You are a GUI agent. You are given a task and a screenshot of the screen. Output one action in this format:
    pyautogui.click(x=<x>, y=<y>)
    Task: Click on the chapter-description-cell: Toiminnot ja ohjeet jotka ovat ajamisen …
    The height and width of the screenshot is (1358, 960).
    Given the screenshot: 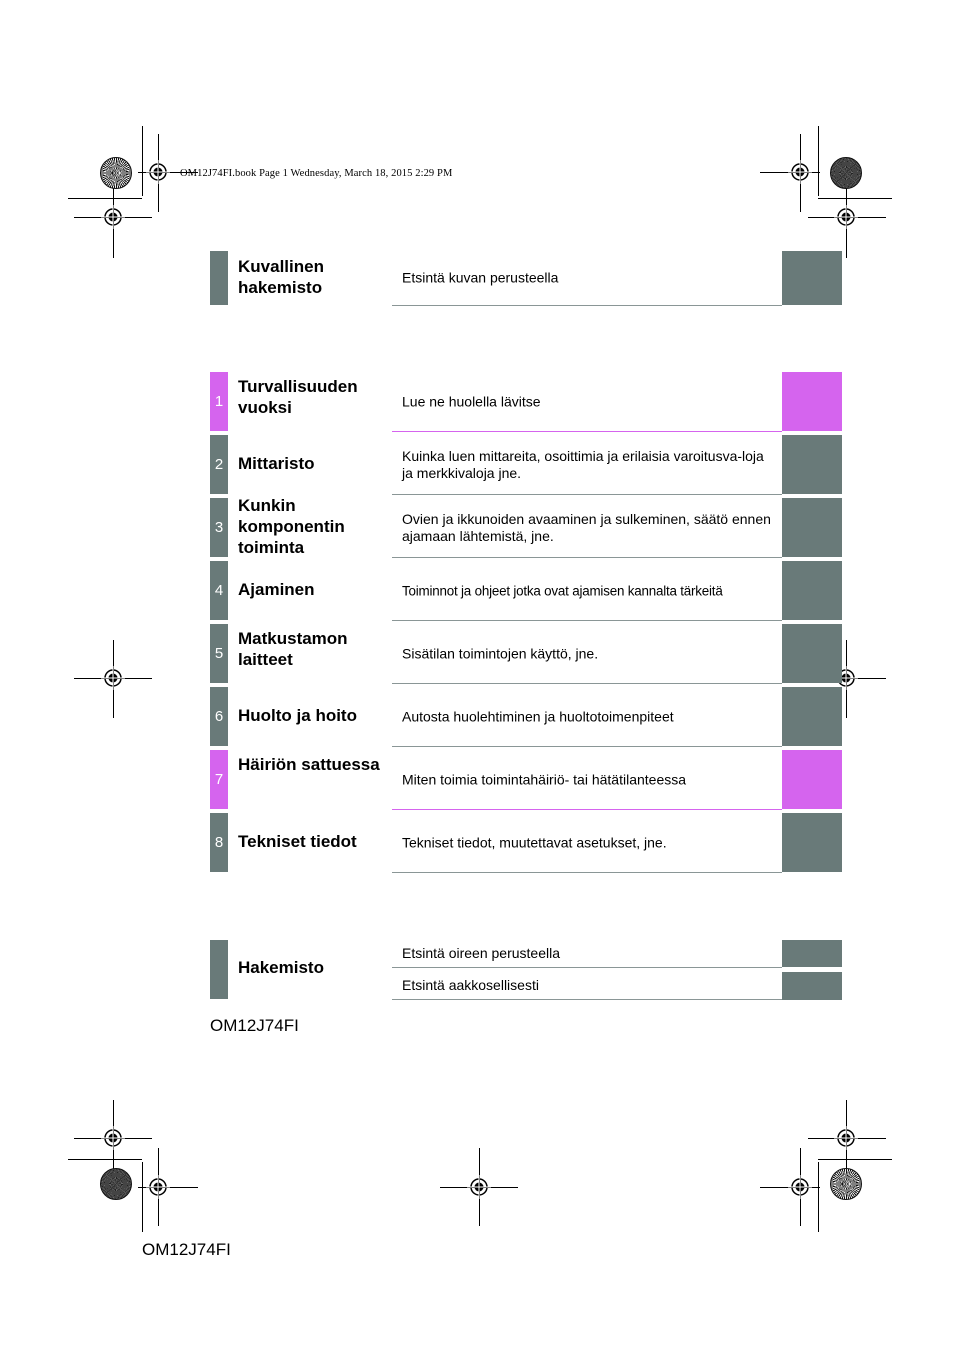 What is the action you would take?
    pyautogui.click(x=587, y=591)
    